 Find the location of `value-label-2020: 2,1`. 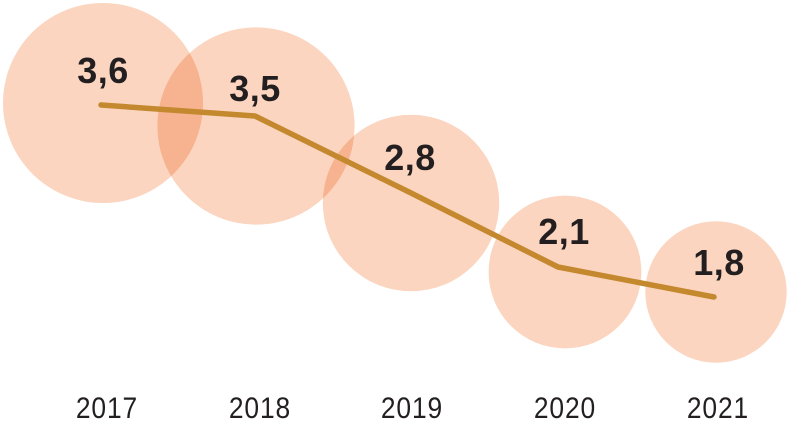

value-label-2020: 2,1 is located at coordinates (564, 231).